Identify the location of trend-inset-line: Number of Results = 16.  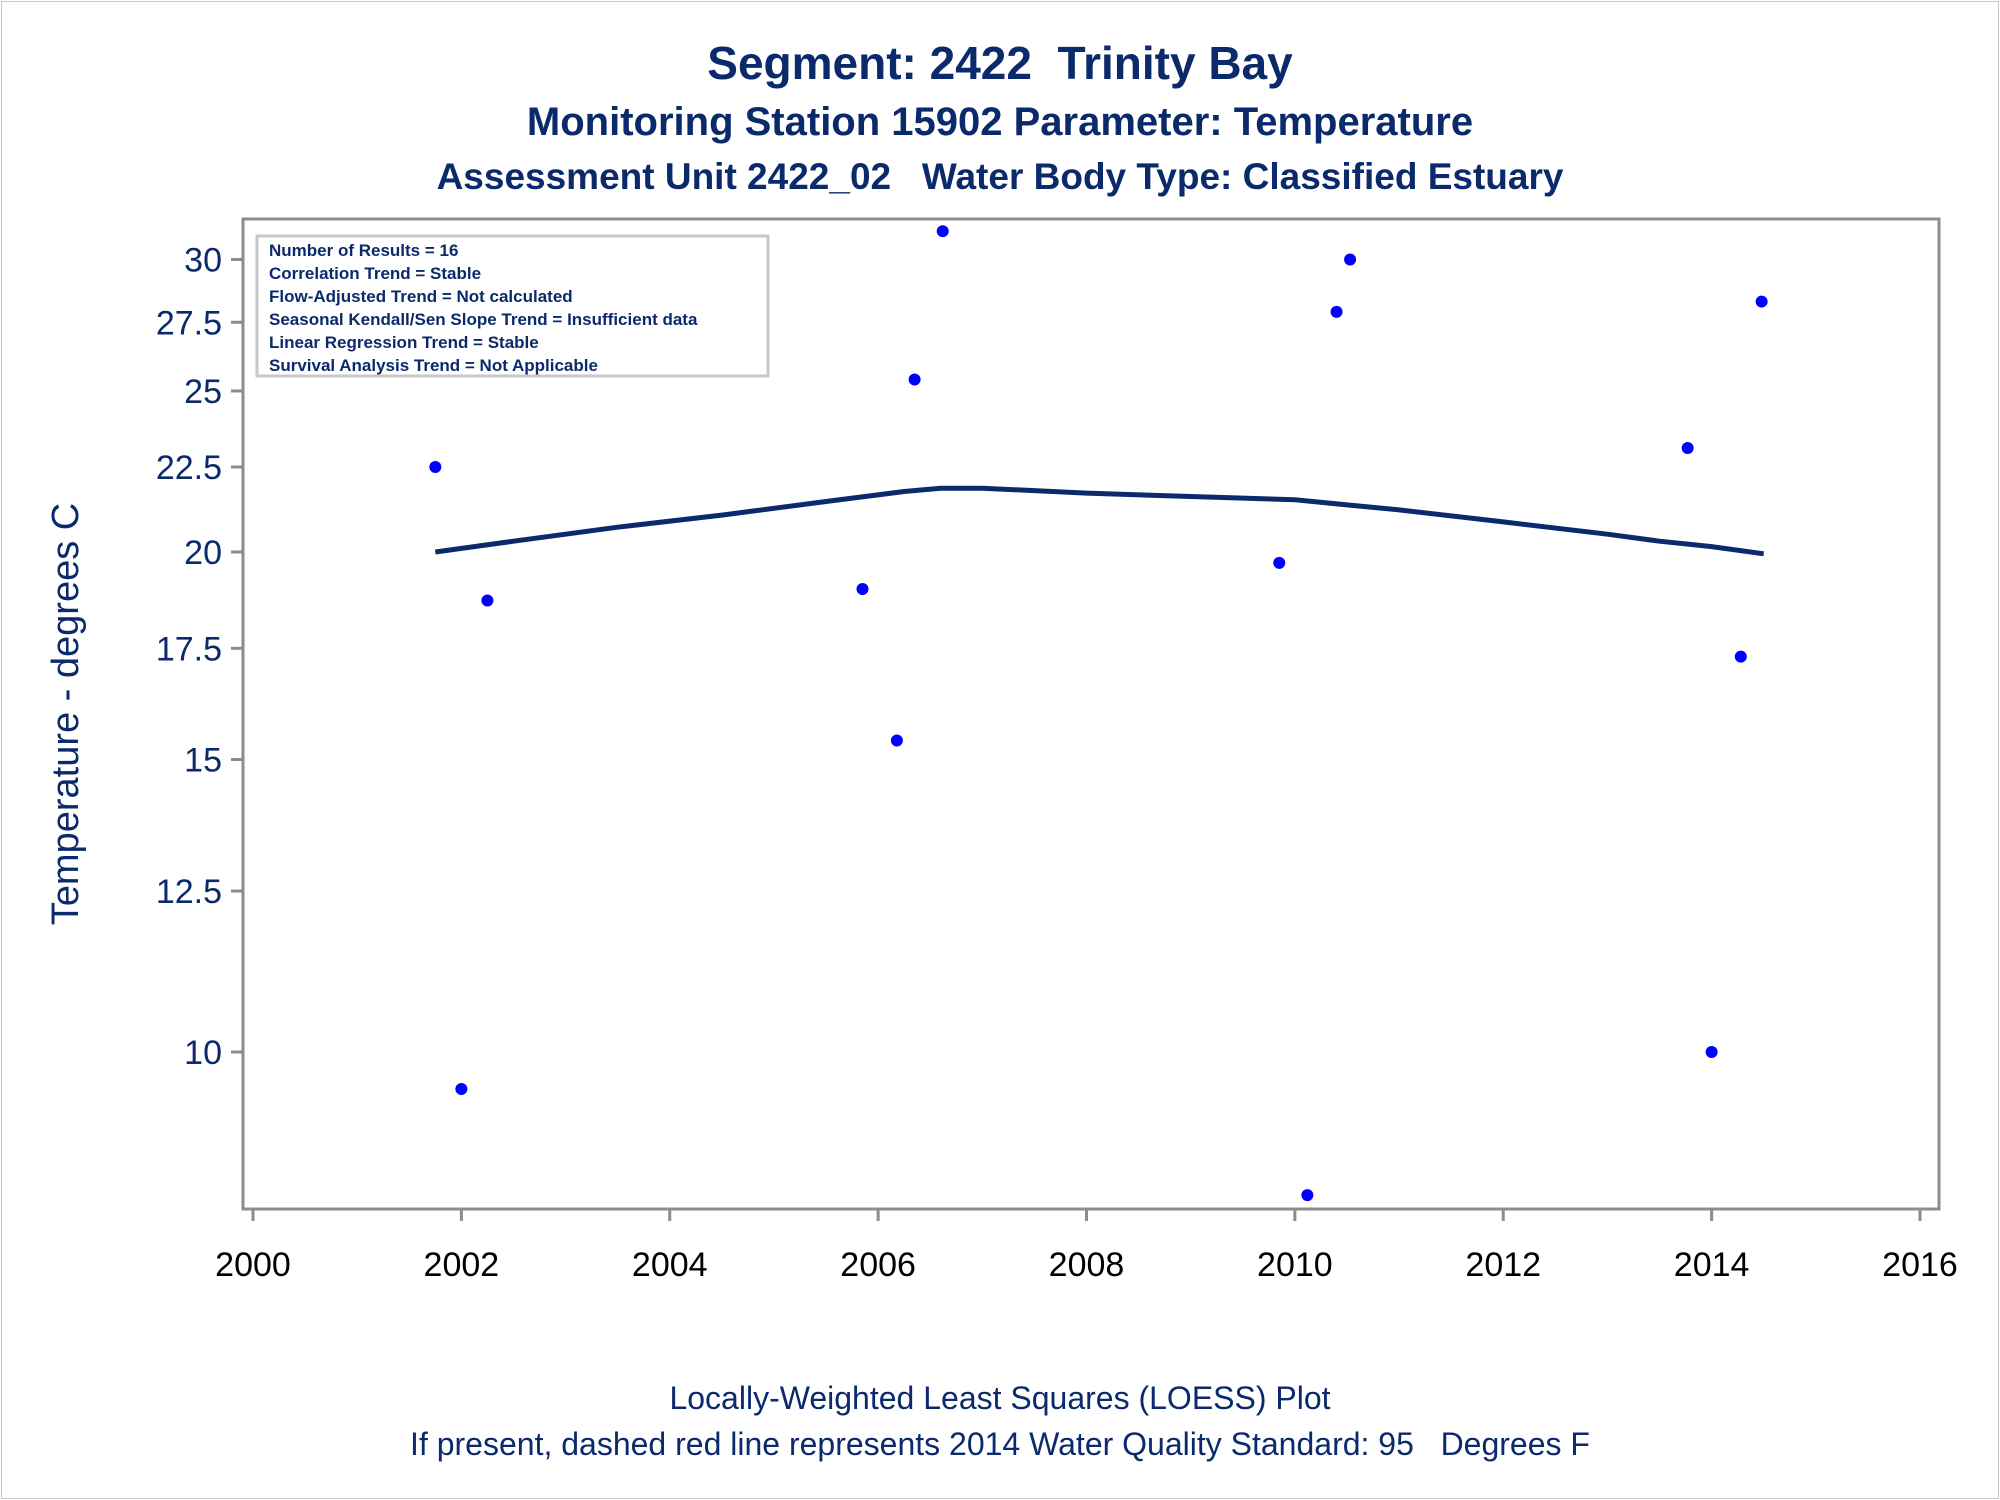
(363, 250).